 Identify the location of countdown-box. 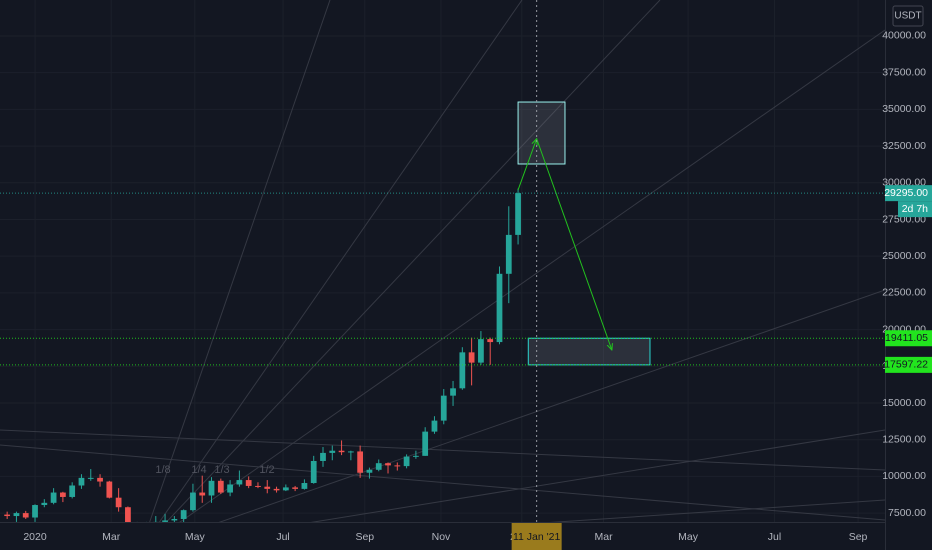
(915, 209).